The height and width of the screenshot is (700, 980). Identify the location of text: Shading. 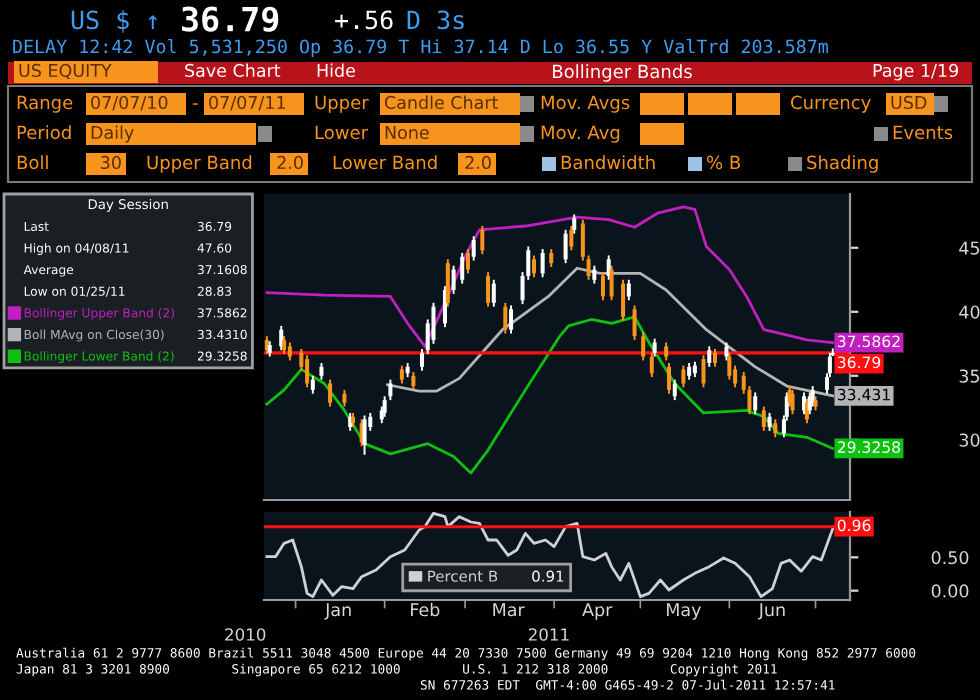
(842, 164).